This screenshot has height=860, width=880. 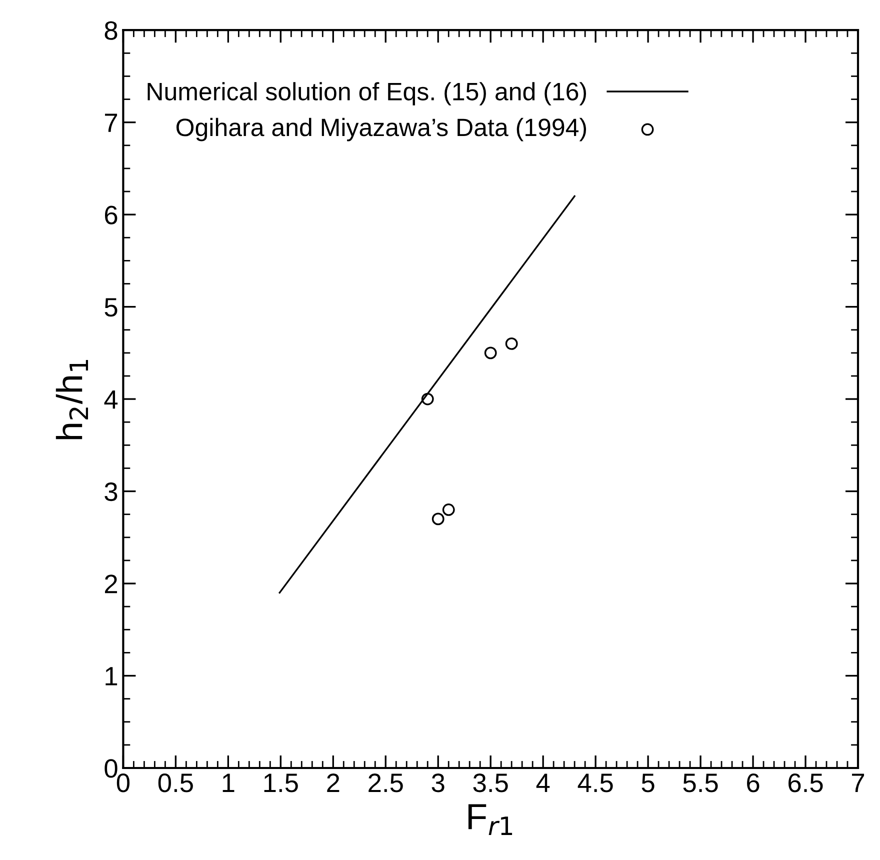 I want to click on y-tick-label: 2, so click(x=111, y=584).